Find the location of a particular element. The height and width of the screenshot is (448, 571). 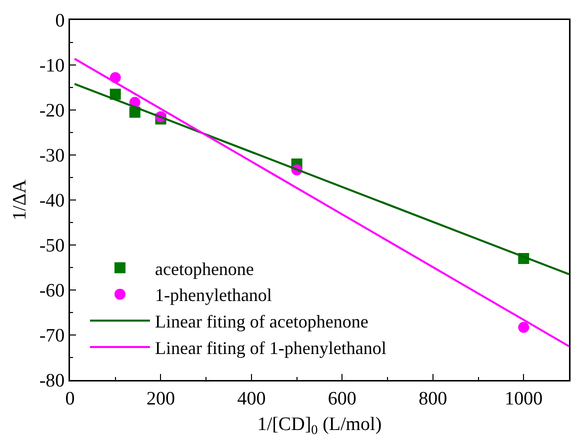

x-tick-label: 1000 is located at coordinates (523, 399).